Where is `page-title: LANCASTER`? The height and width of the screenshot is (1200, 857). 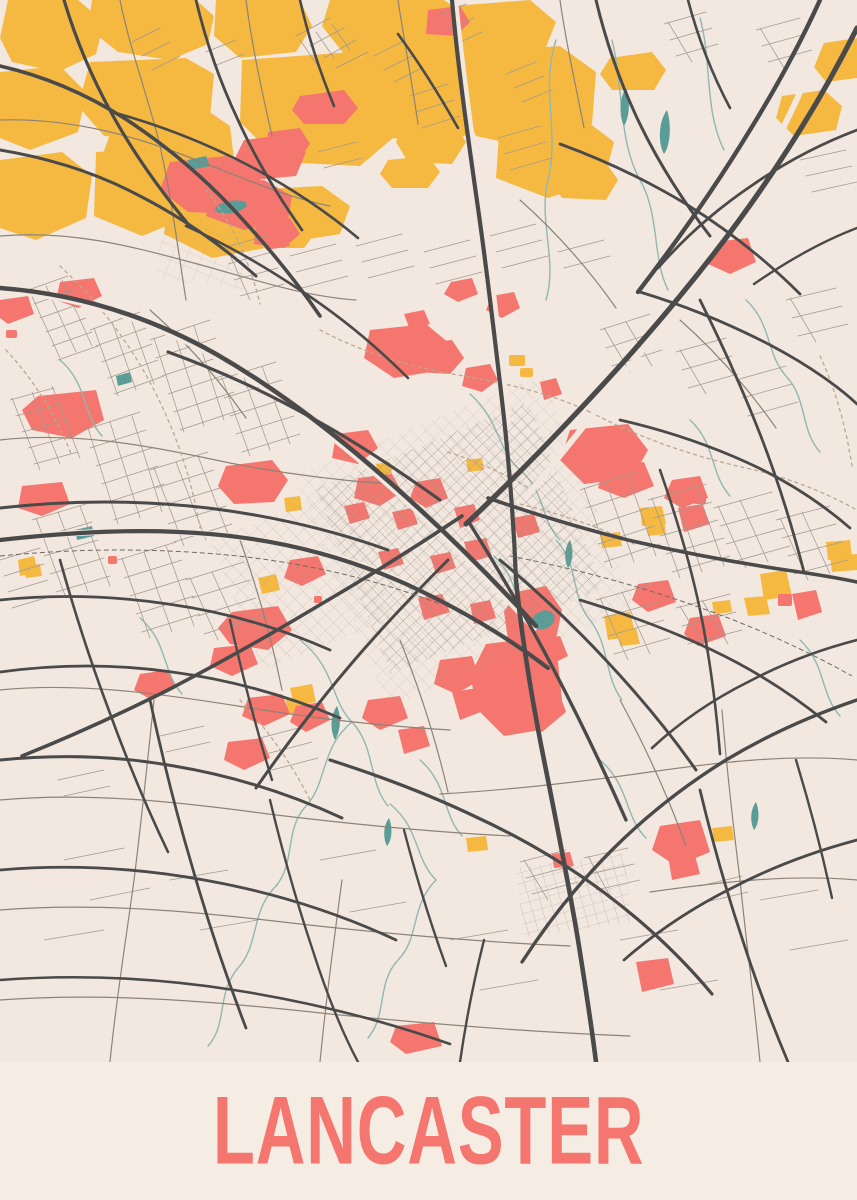 page-title: LANCASTER is located at coordinates (428, 1131).